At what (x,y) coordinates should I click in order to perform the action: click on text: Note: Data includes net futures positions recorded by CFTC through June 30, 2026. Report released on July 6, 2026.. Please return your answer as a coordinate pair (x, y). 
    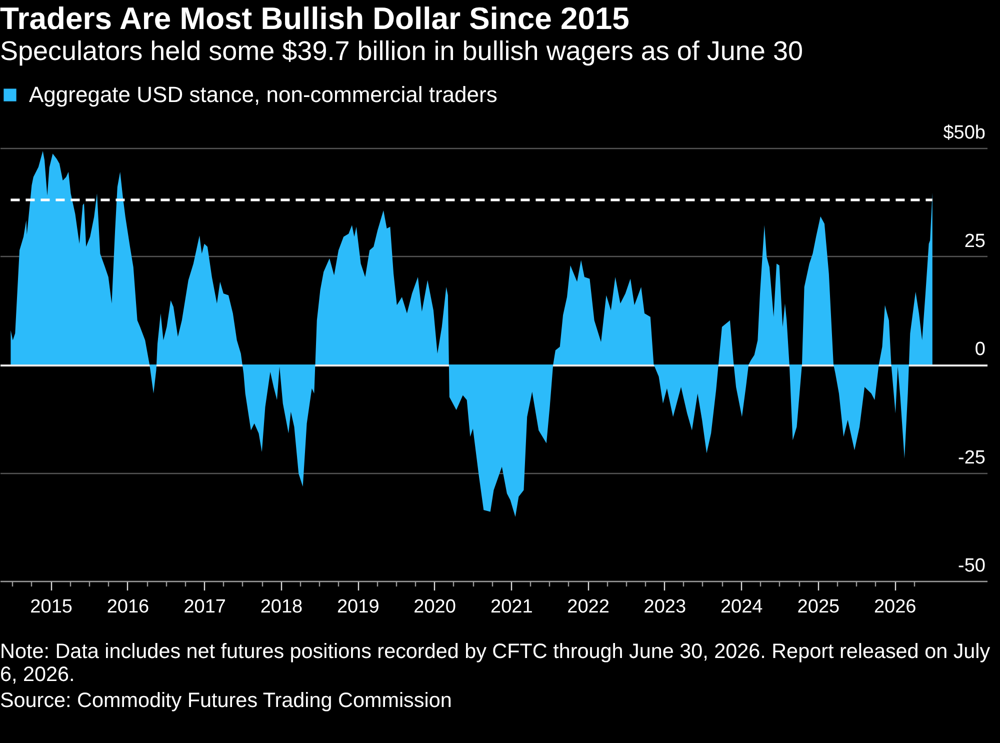
    Looking at the image, I should click on (496, 663).